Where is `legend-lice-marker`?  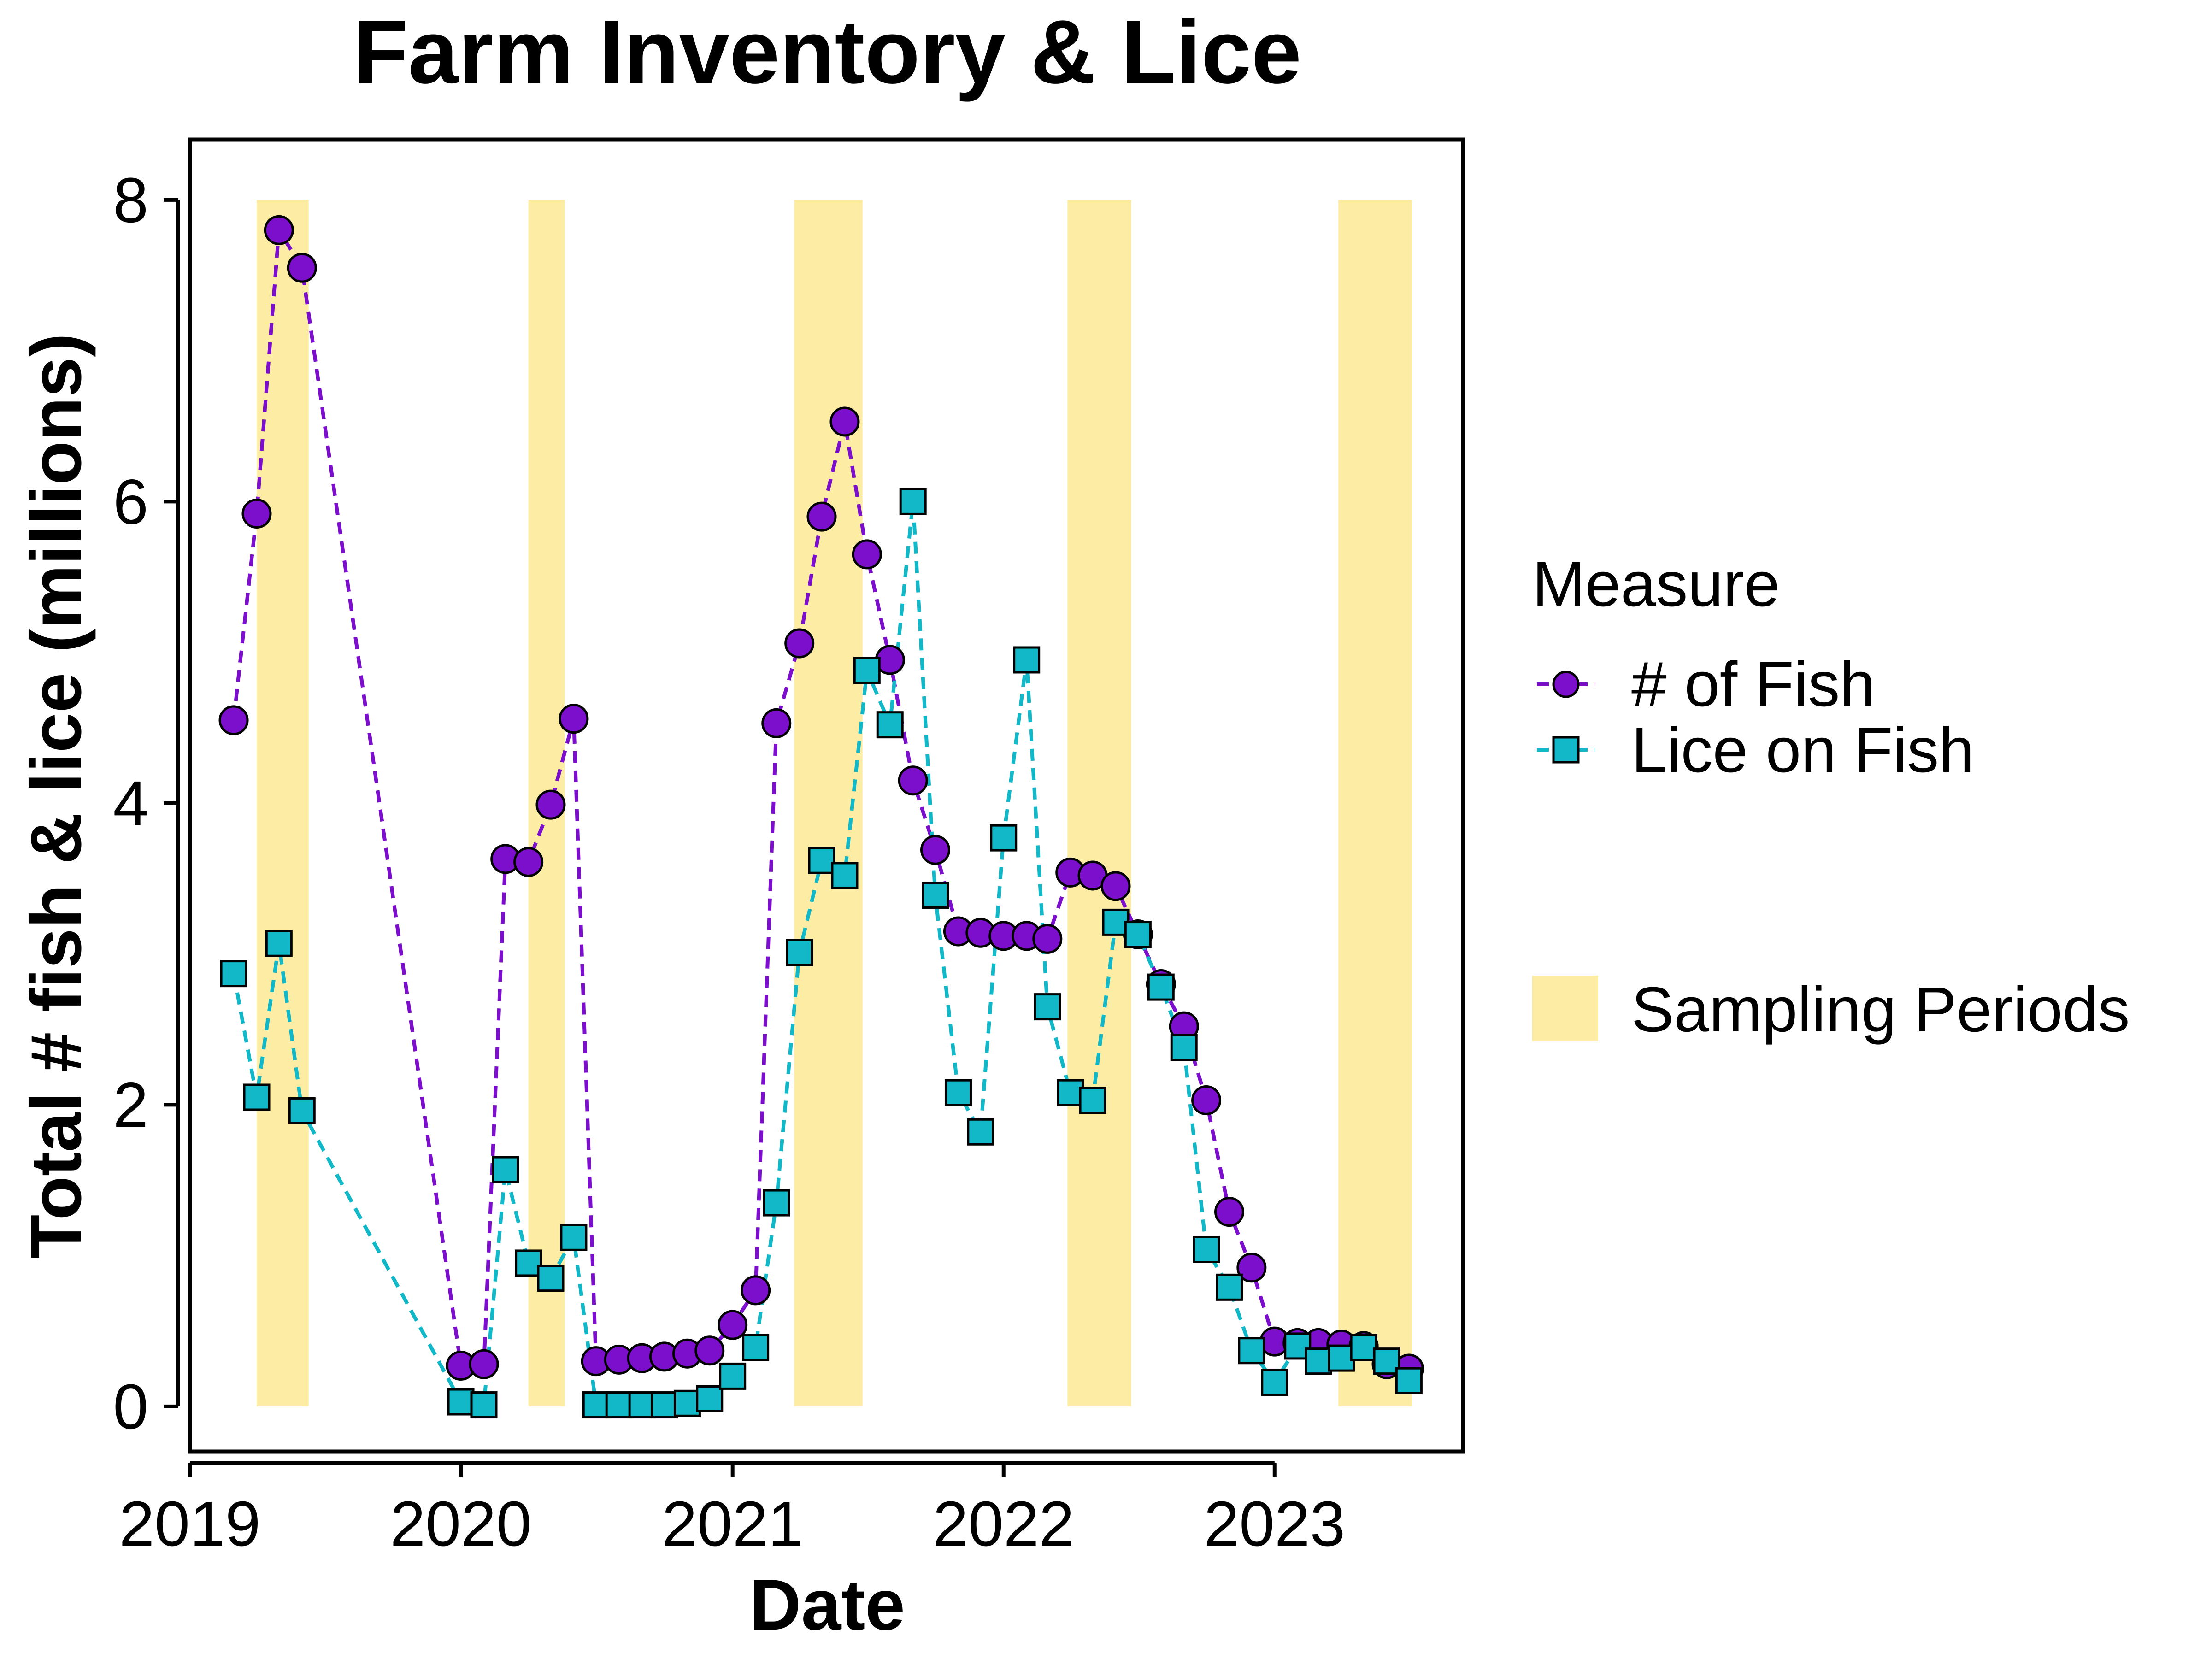
legend-lice-marker is located at coordinates (1566, 750).